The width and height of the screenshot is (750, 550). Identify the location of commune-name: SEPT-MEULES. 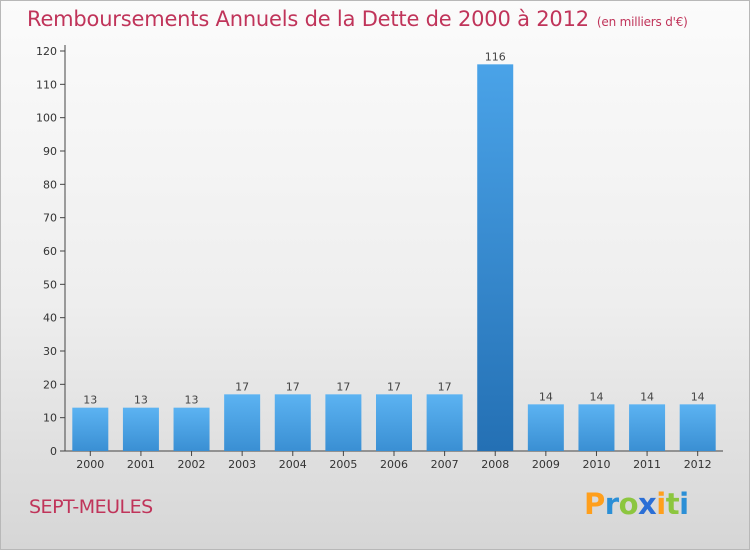
(91, 507).